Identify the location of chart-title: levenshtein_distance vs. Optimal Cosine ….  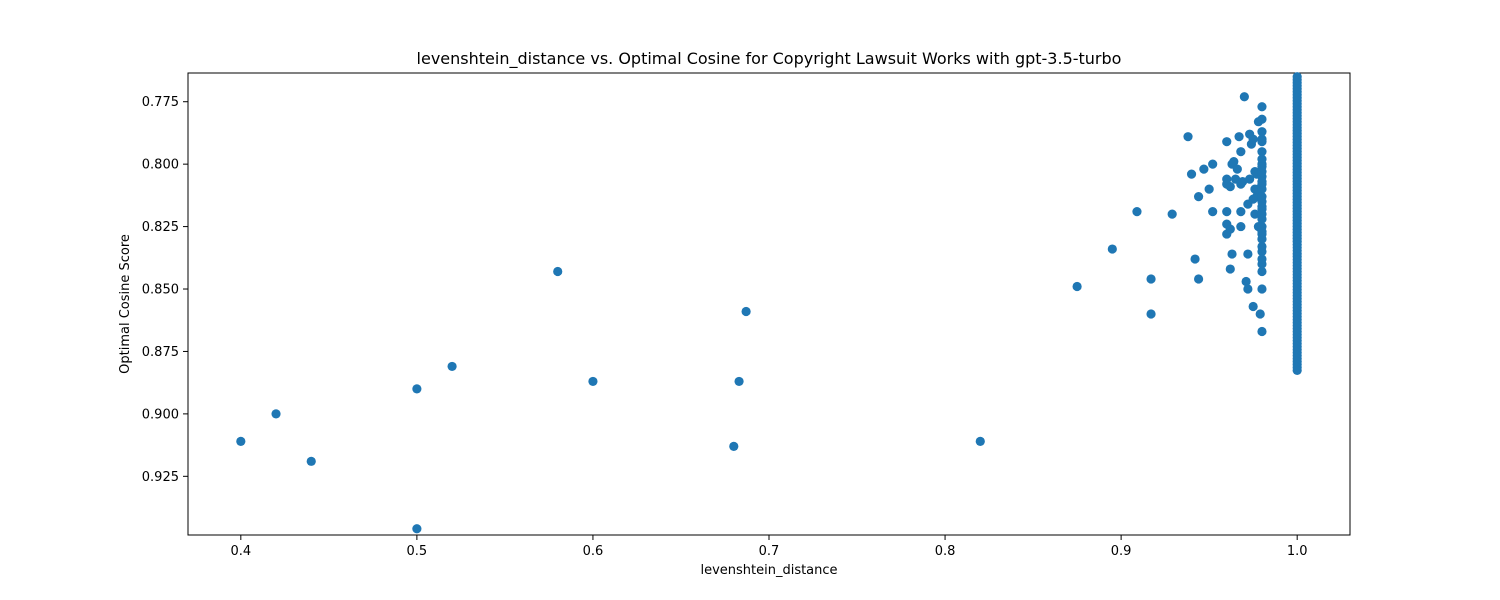
(769, 59).